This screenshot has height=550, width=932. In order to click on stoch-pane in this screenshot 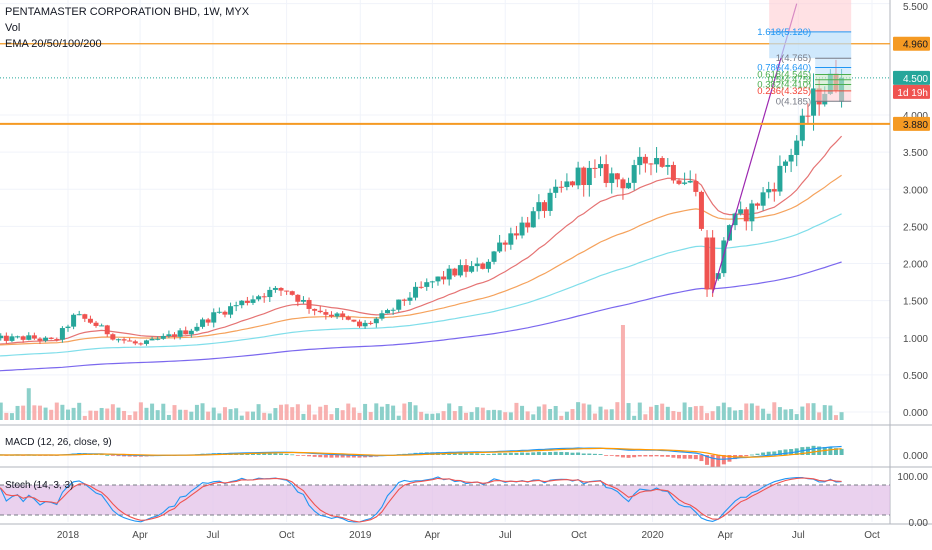, I will do `click(445, 499)`.